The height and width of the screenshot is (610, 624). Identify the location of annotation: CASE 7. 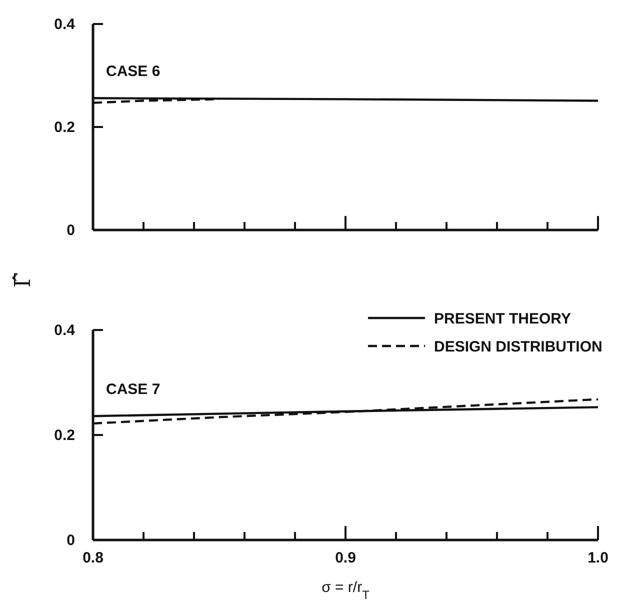
(133, 389).